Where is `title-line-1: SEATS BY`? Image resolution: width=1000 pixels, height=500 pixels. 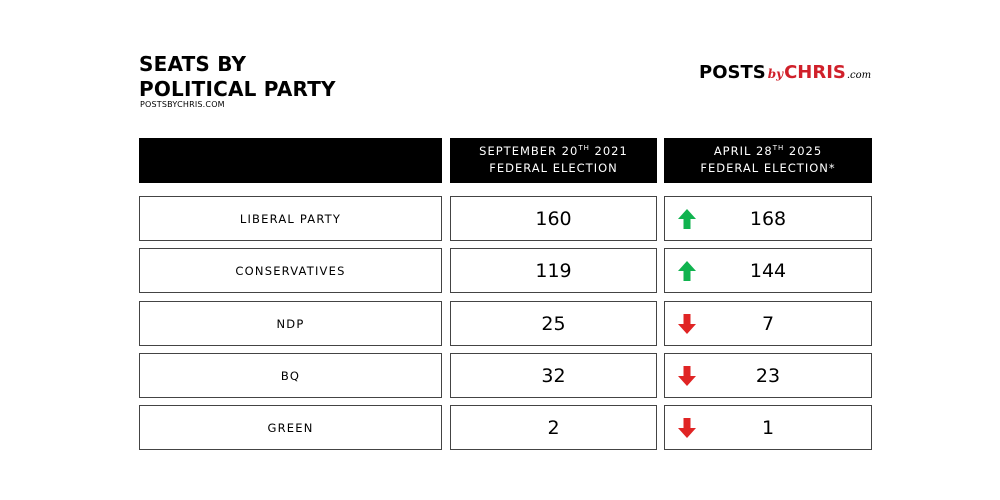
title-line-1: SEATS BY is located at coordinates (193, 64).